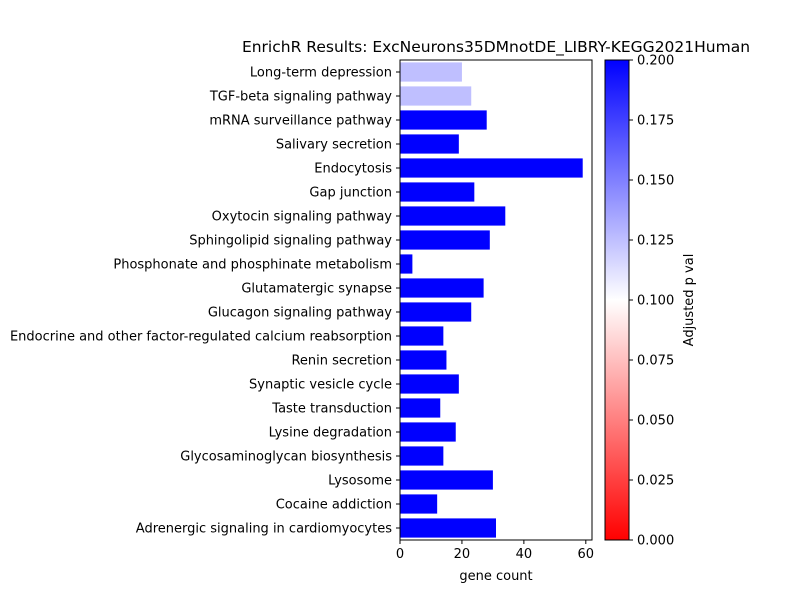 This screenshot has width=800, height=600. I want to click on colorbar-tick-label: 0.125, so click(655, 241).